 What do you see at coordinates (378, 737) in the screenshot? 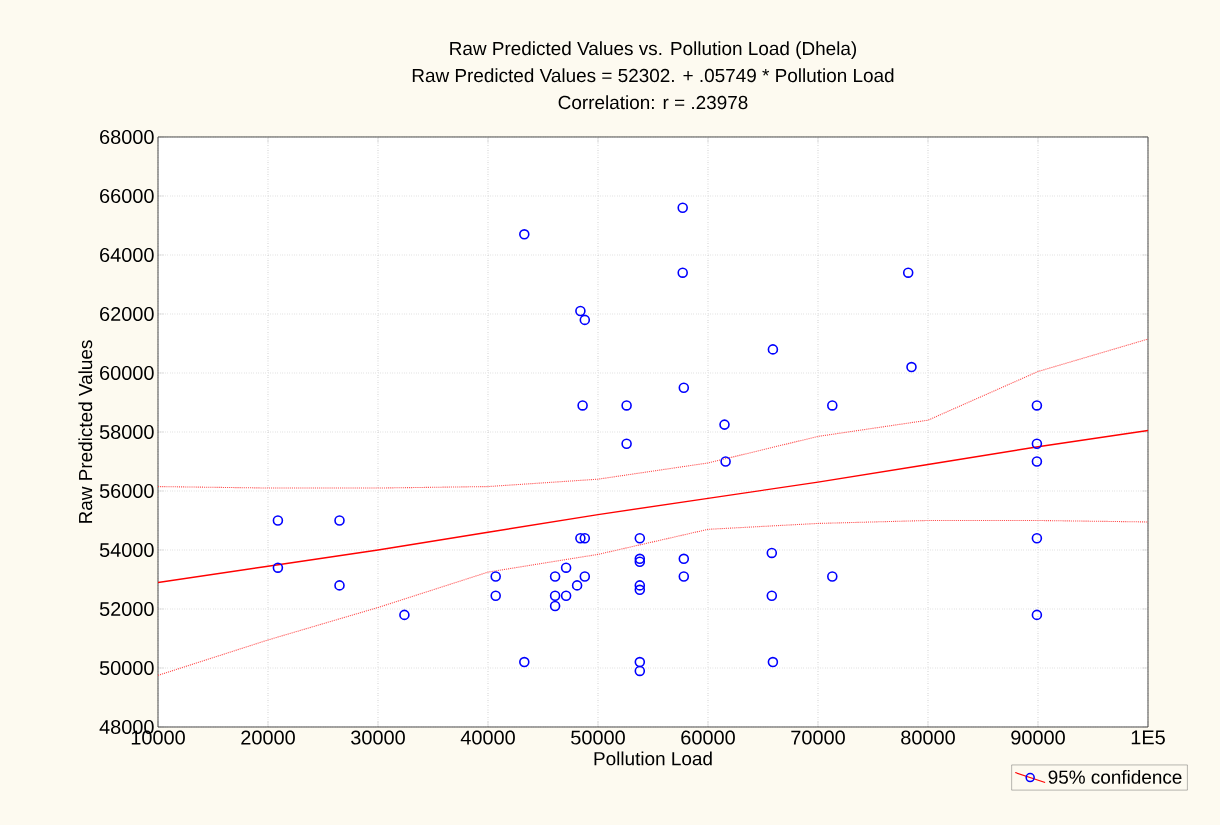
I see `x-tick-label: 30000` at bounding box center [378, 737].